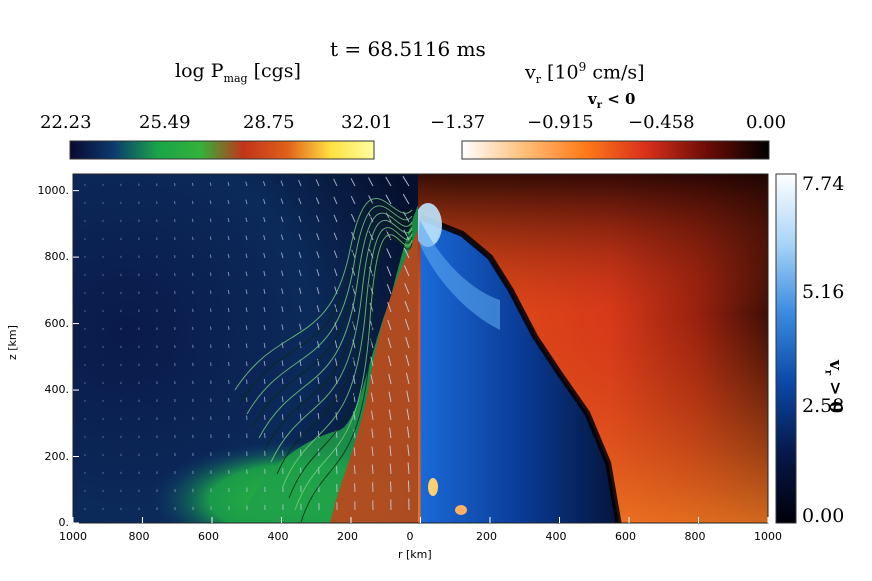 This screenshot has height=581, width=872. What do you see at coordinates (278, 536) in the screenshot?
I see `x-tick-label: 400` at bounding box center [278, 536].